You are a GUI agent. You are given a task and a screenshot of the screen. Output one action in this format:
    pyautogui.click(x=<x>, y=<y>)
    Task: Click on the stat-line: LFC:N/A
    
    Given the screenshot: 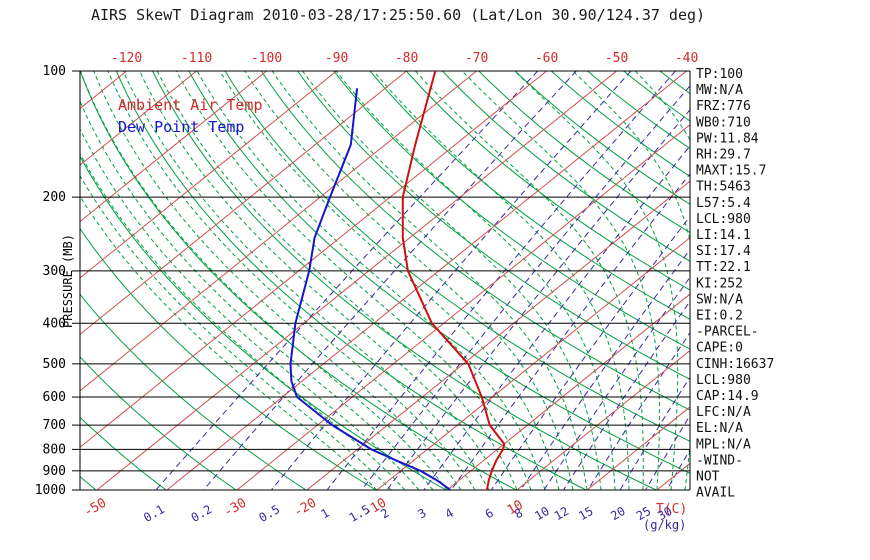 What is the action you would take?
    pyautogui.click(x=723, y=412)
    